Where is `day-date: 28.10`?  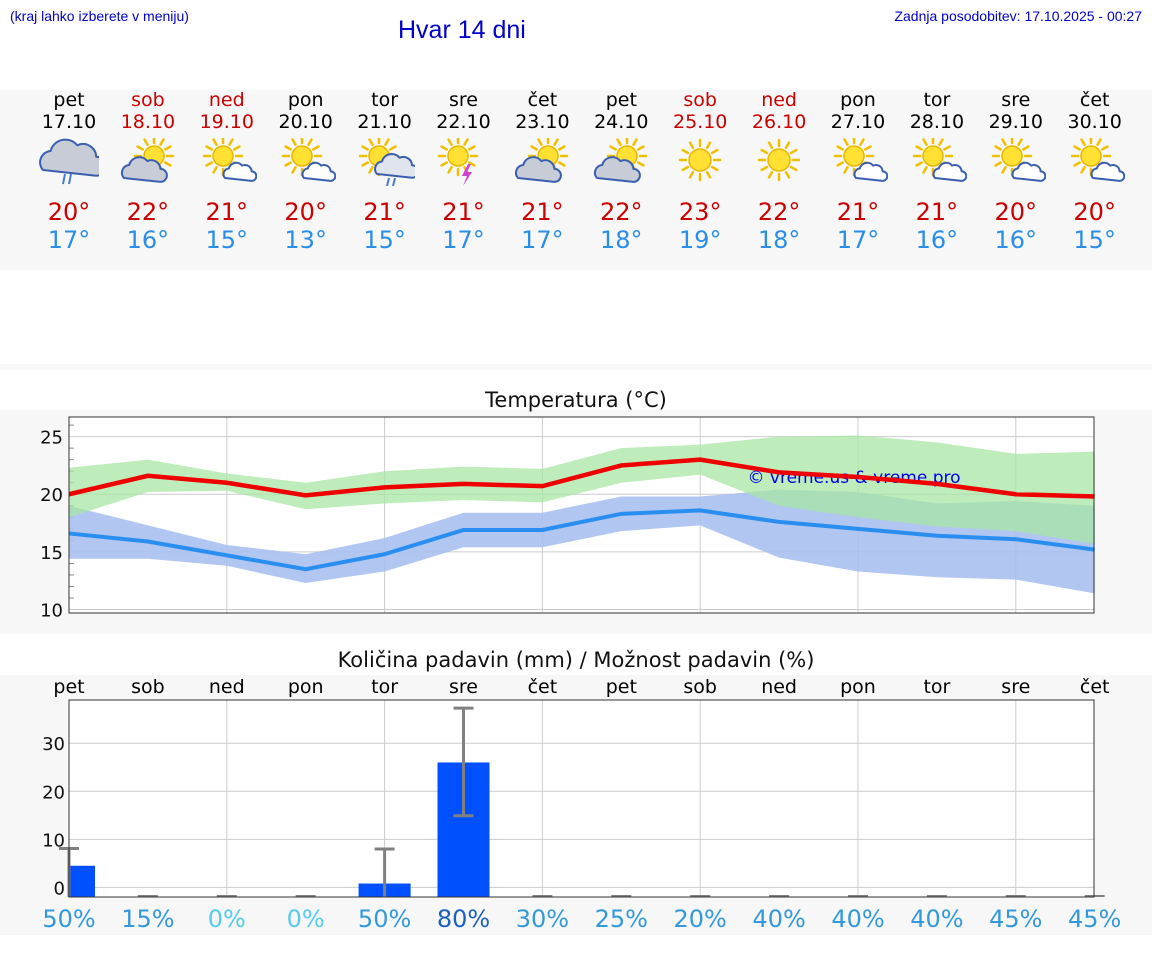 day-date: 28.10 is located at coordinates (937, 122).